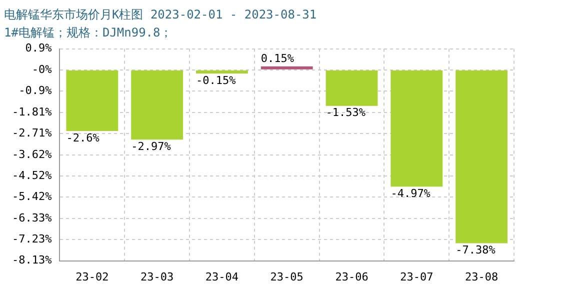  What do you see at coordinates (35, 90) in the screenshot?
I see `y-tick-label: -0.9%` at bounding box center [35, 90].